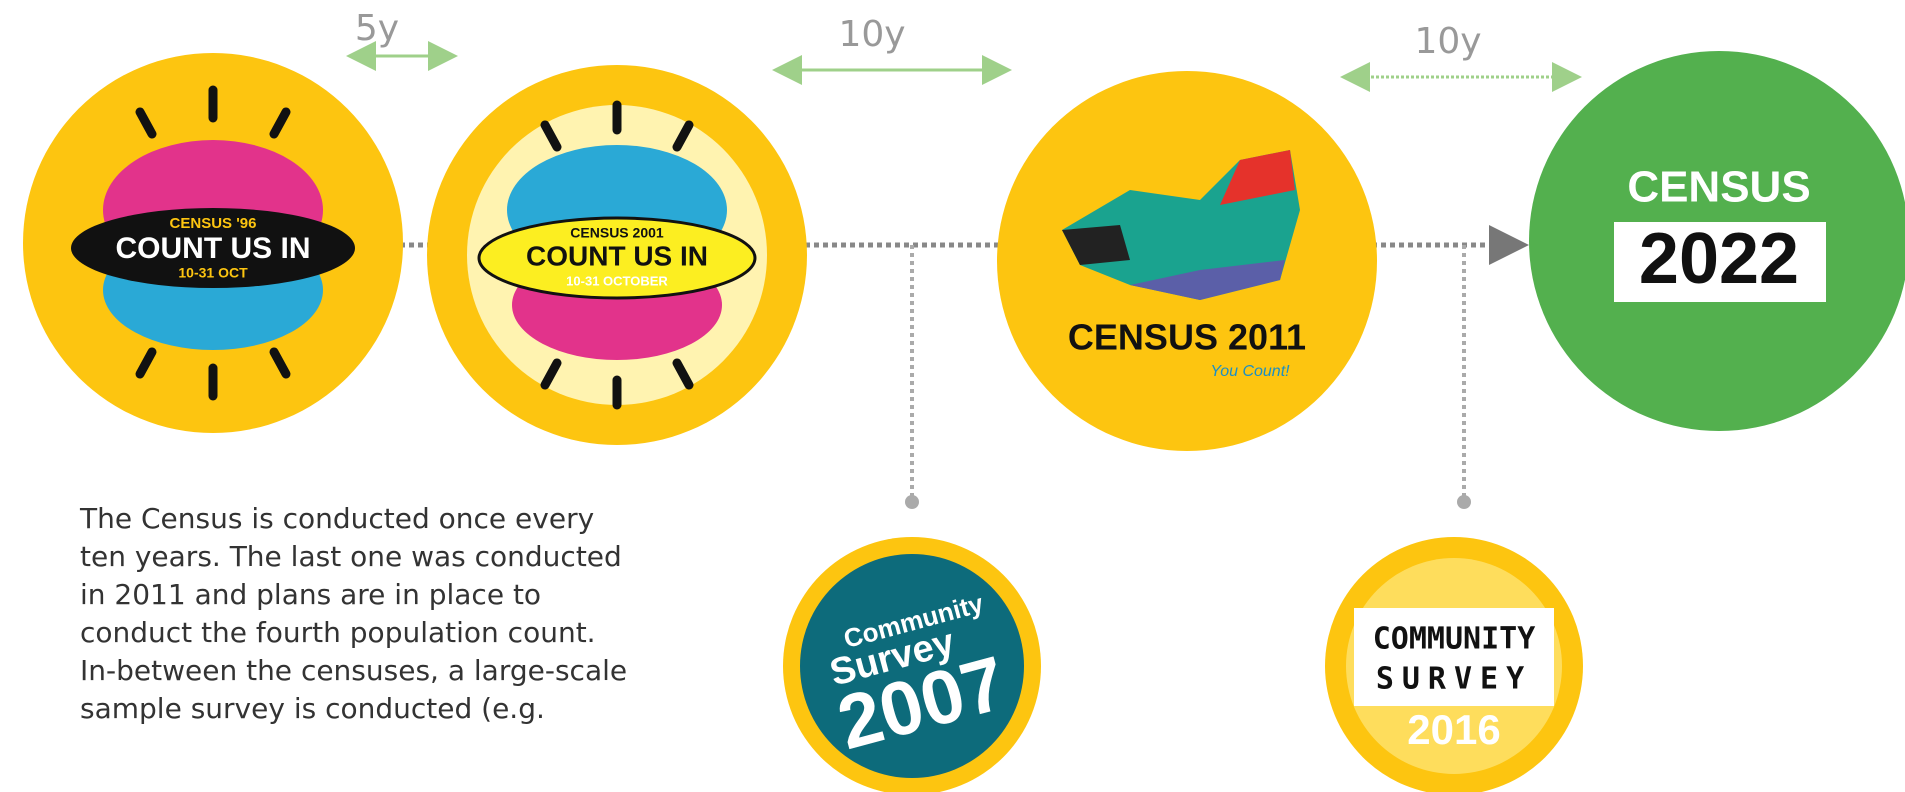 The width and height of the screenshot is (1905, 792). I want to click on description-line: conduct the fourth population count., so click(338, 632).